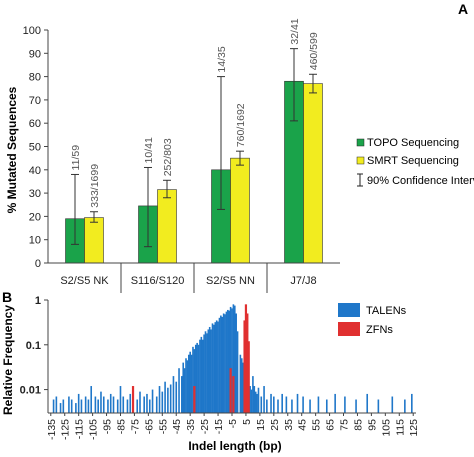 The width and height of the screenshot is (474, 457). What do you see at coordinates (247, 422) in the screenshot?
I see `x-tick-label-b-14: 5` at bounding box center [247, 422].